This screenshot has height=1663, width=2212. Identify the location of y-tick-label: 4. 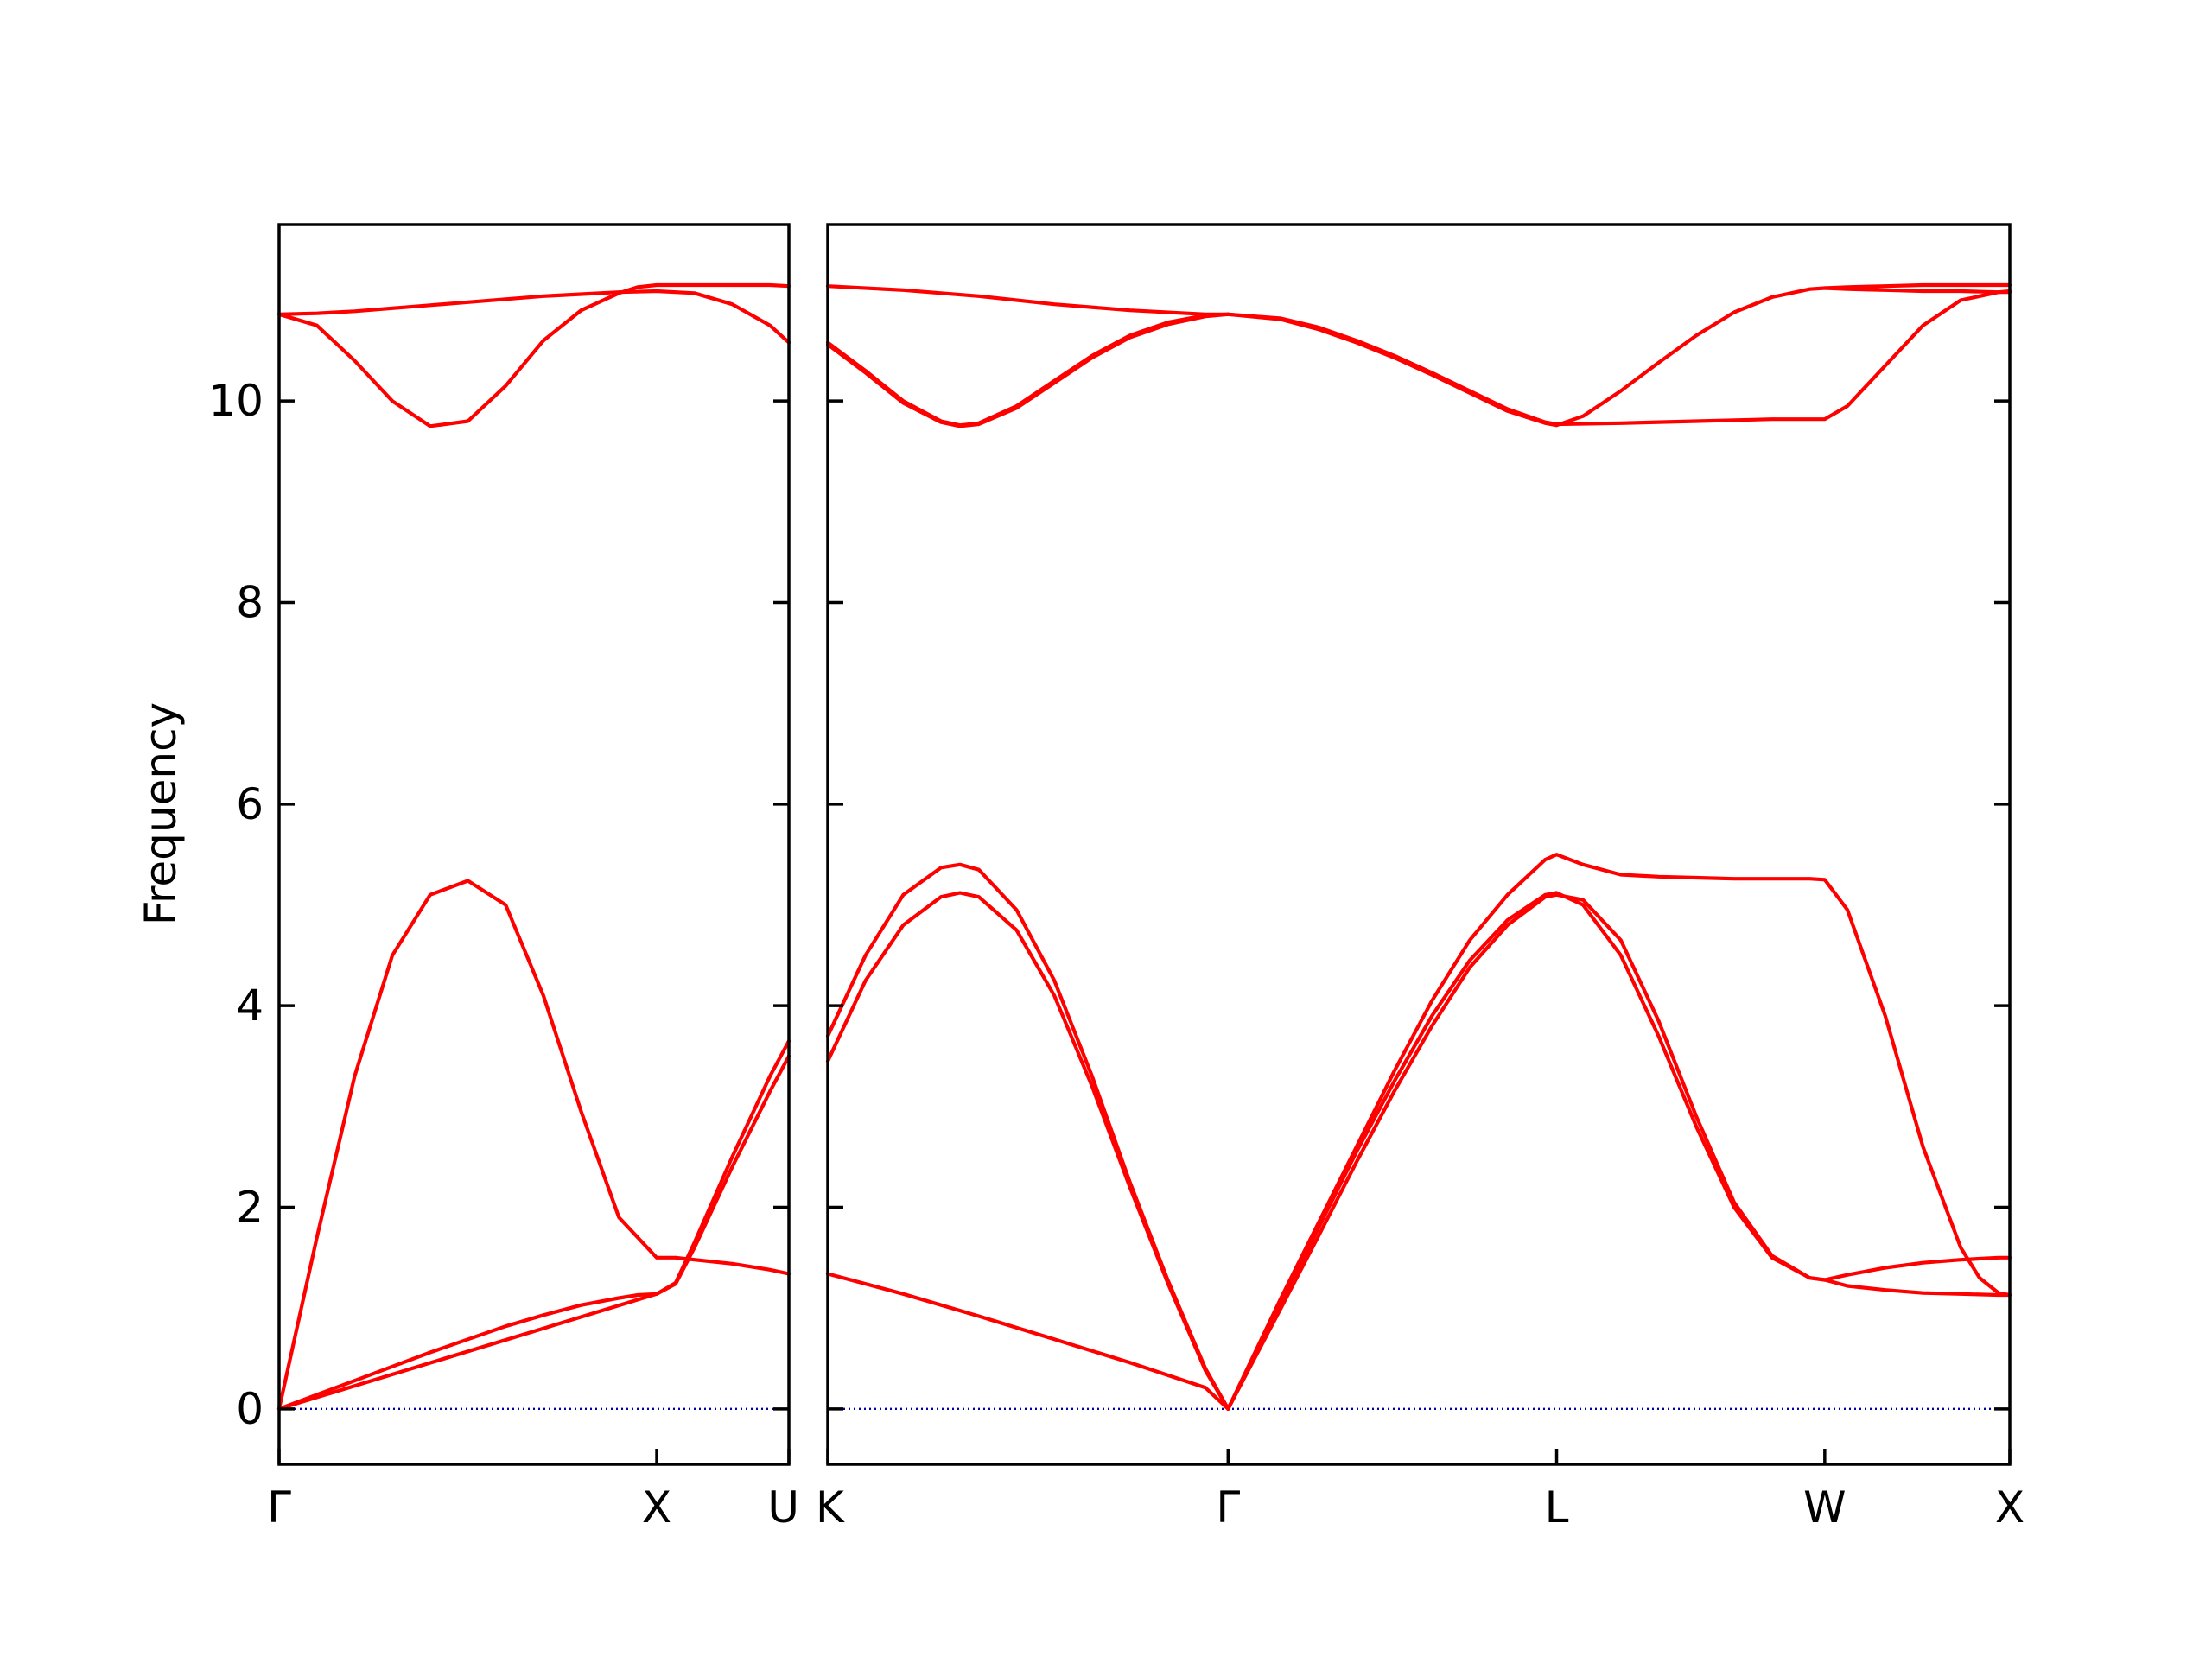
(250, 1006).